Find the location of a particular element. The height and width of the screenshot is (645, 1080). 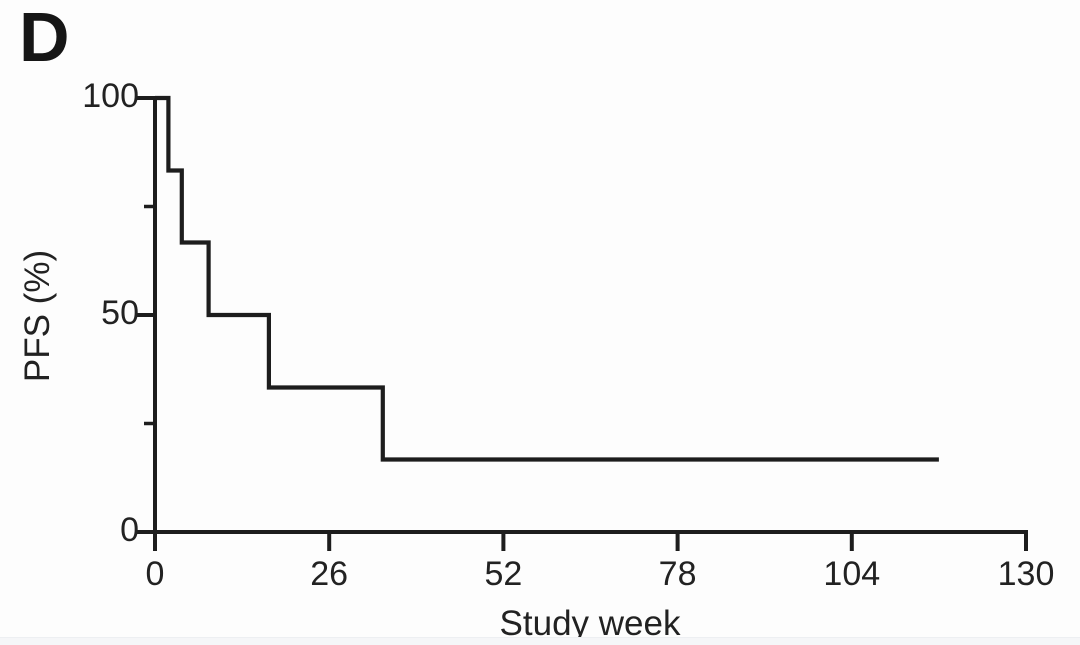

x-tick-label-26: 26 is located at coordinates (329, 574).